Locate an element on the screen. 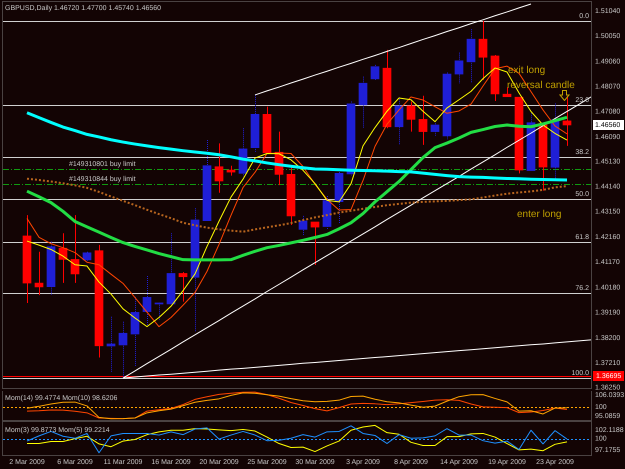  annotation: enter long is located at coordinates (539, 214).